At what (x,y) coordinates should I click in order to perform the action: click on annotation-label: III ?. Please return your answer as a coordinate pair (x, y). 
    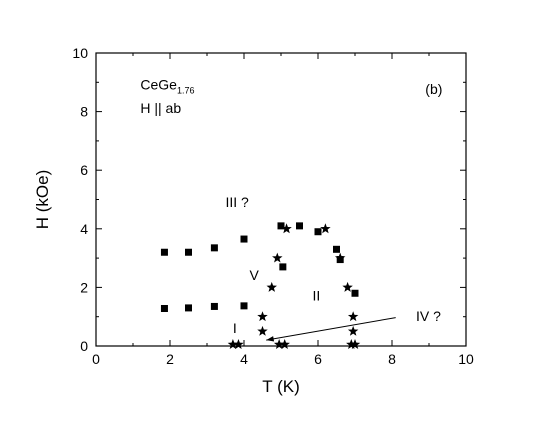
    Looking at the image, I should click on (238, 202).